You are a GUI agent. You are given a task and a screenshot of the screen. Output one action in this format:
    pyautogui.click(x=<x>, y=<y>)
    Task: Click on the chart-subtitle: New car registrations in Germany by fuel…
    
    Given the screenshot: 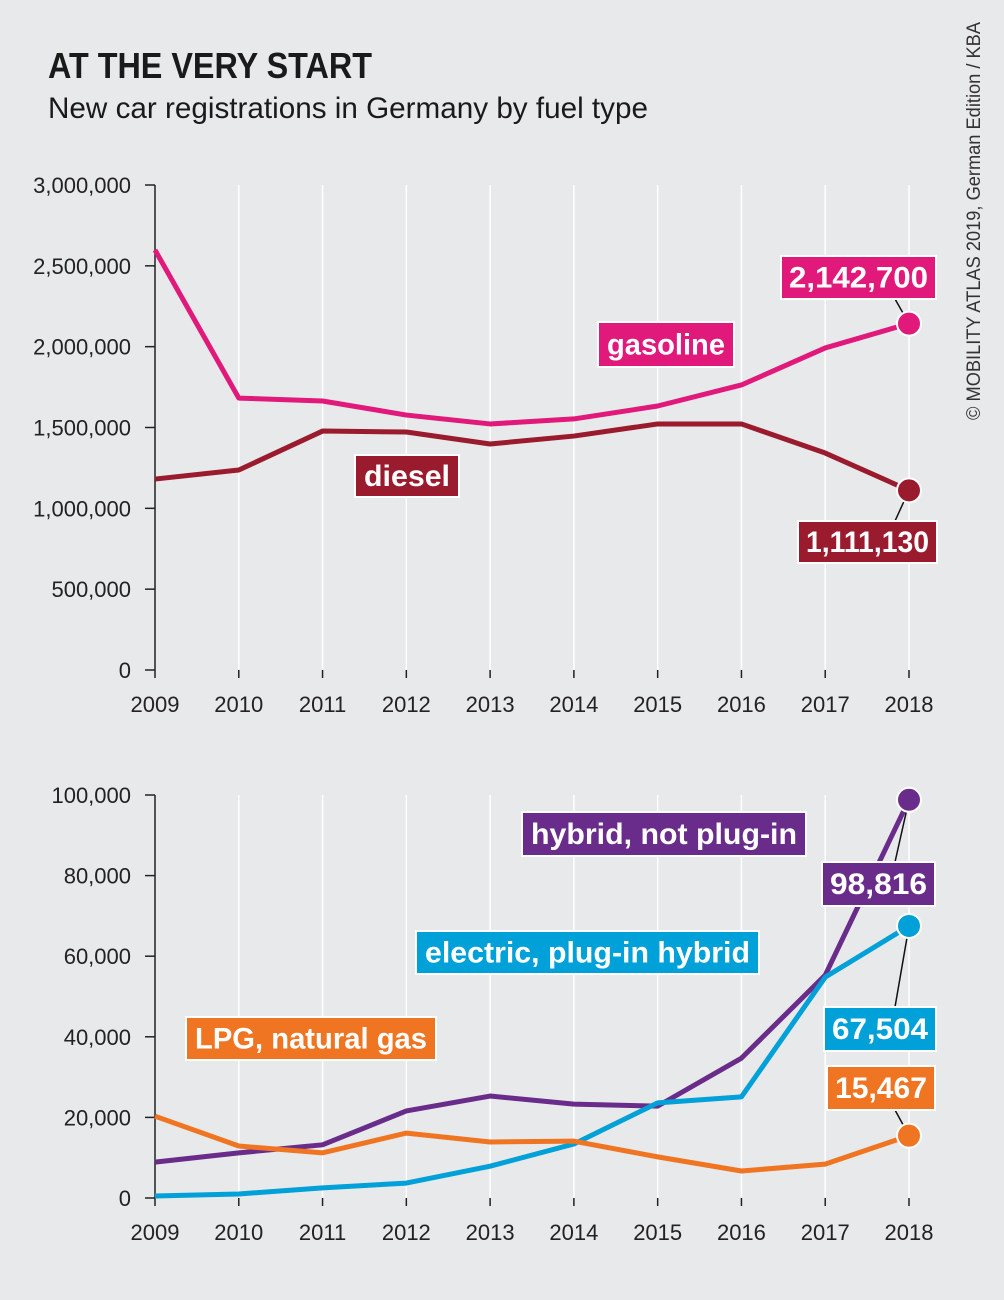 What is the action you would take?
    pyautogui.click(x=348, y=108)
    